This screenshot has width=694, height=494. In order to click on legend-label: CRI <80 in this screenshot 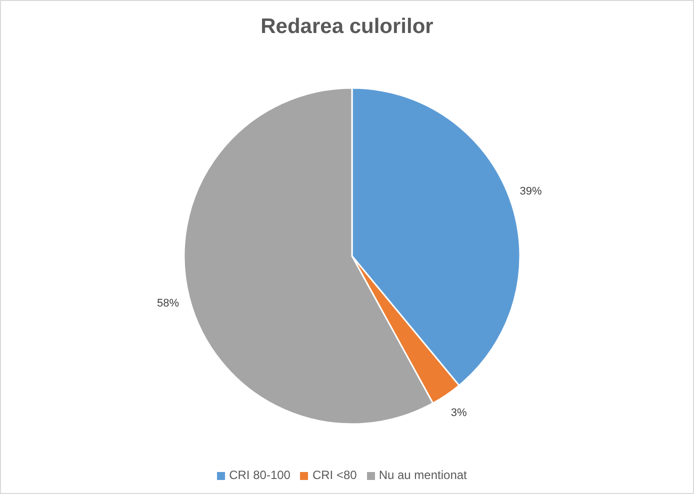, I will do `click(334, 475)`.